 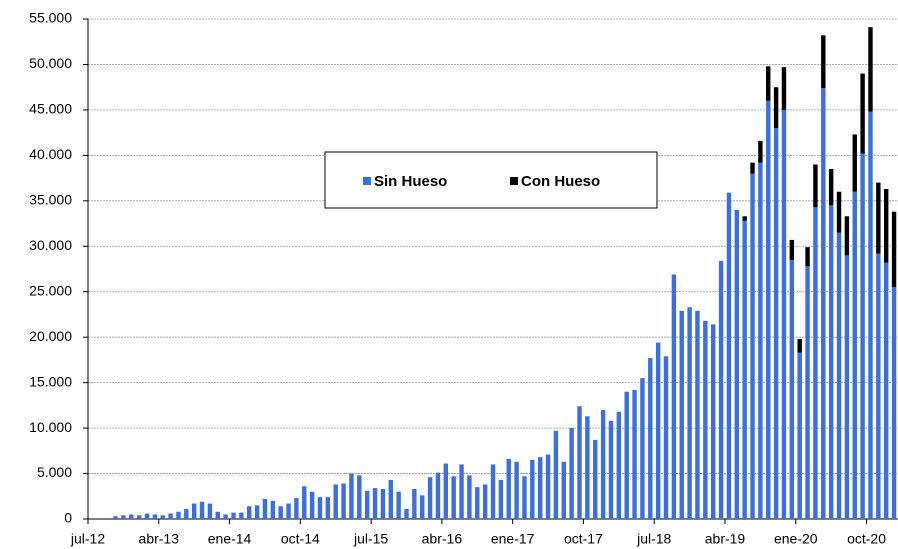 I want to click on y-tick-label: 40.000, so click(x=50, y=154).